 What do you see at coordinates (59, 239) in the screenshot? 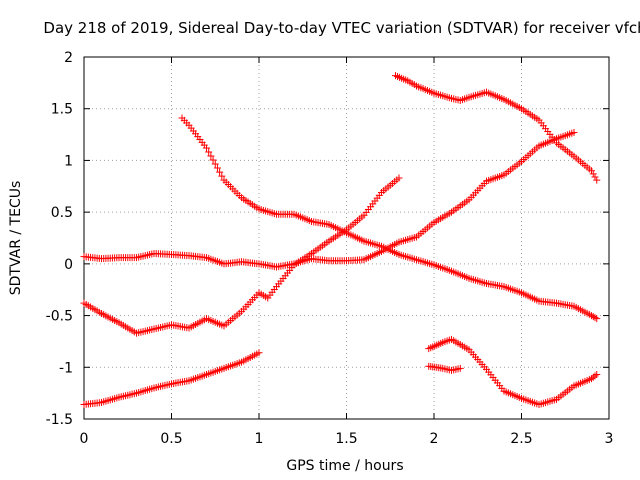
I see `y-tick-labels: -1.5 -1 -0.5 0 0.5 1 1.5 2` at bounding box center [59, 239].